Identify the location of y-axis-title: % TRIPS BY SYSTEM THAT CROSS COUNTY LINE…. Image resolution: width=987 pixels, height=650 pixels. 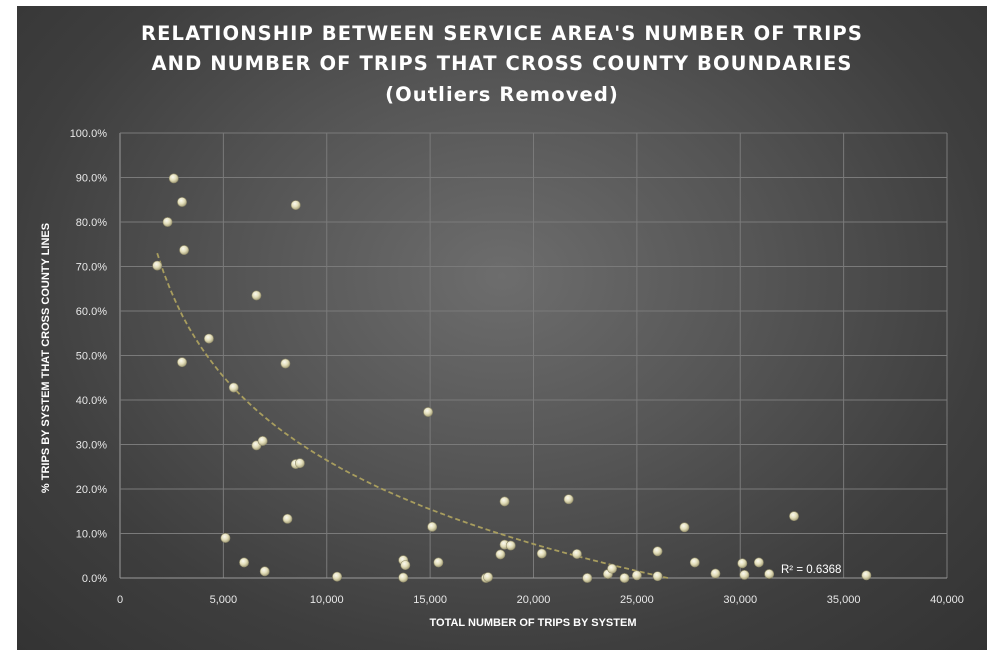
(46, 358).